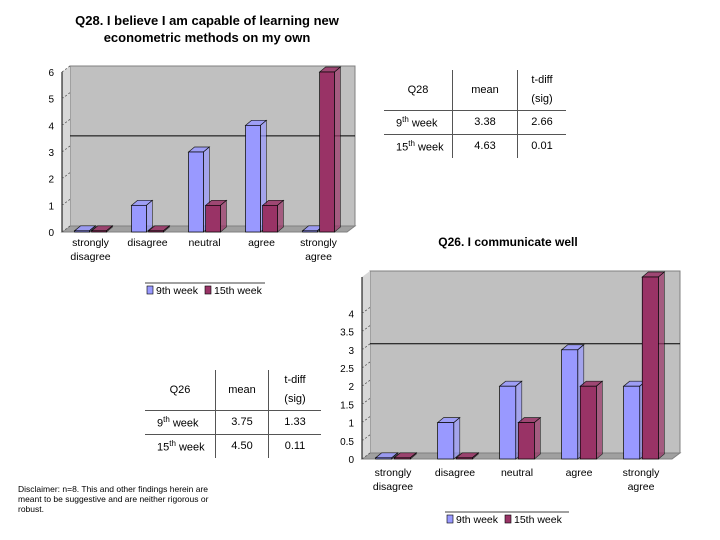 Image resolution: width=720 pixels, height=540 pixels. Describe the element at coordinates (212, 146) in the screenshot. I see `chart1-plot-wall` at that location.